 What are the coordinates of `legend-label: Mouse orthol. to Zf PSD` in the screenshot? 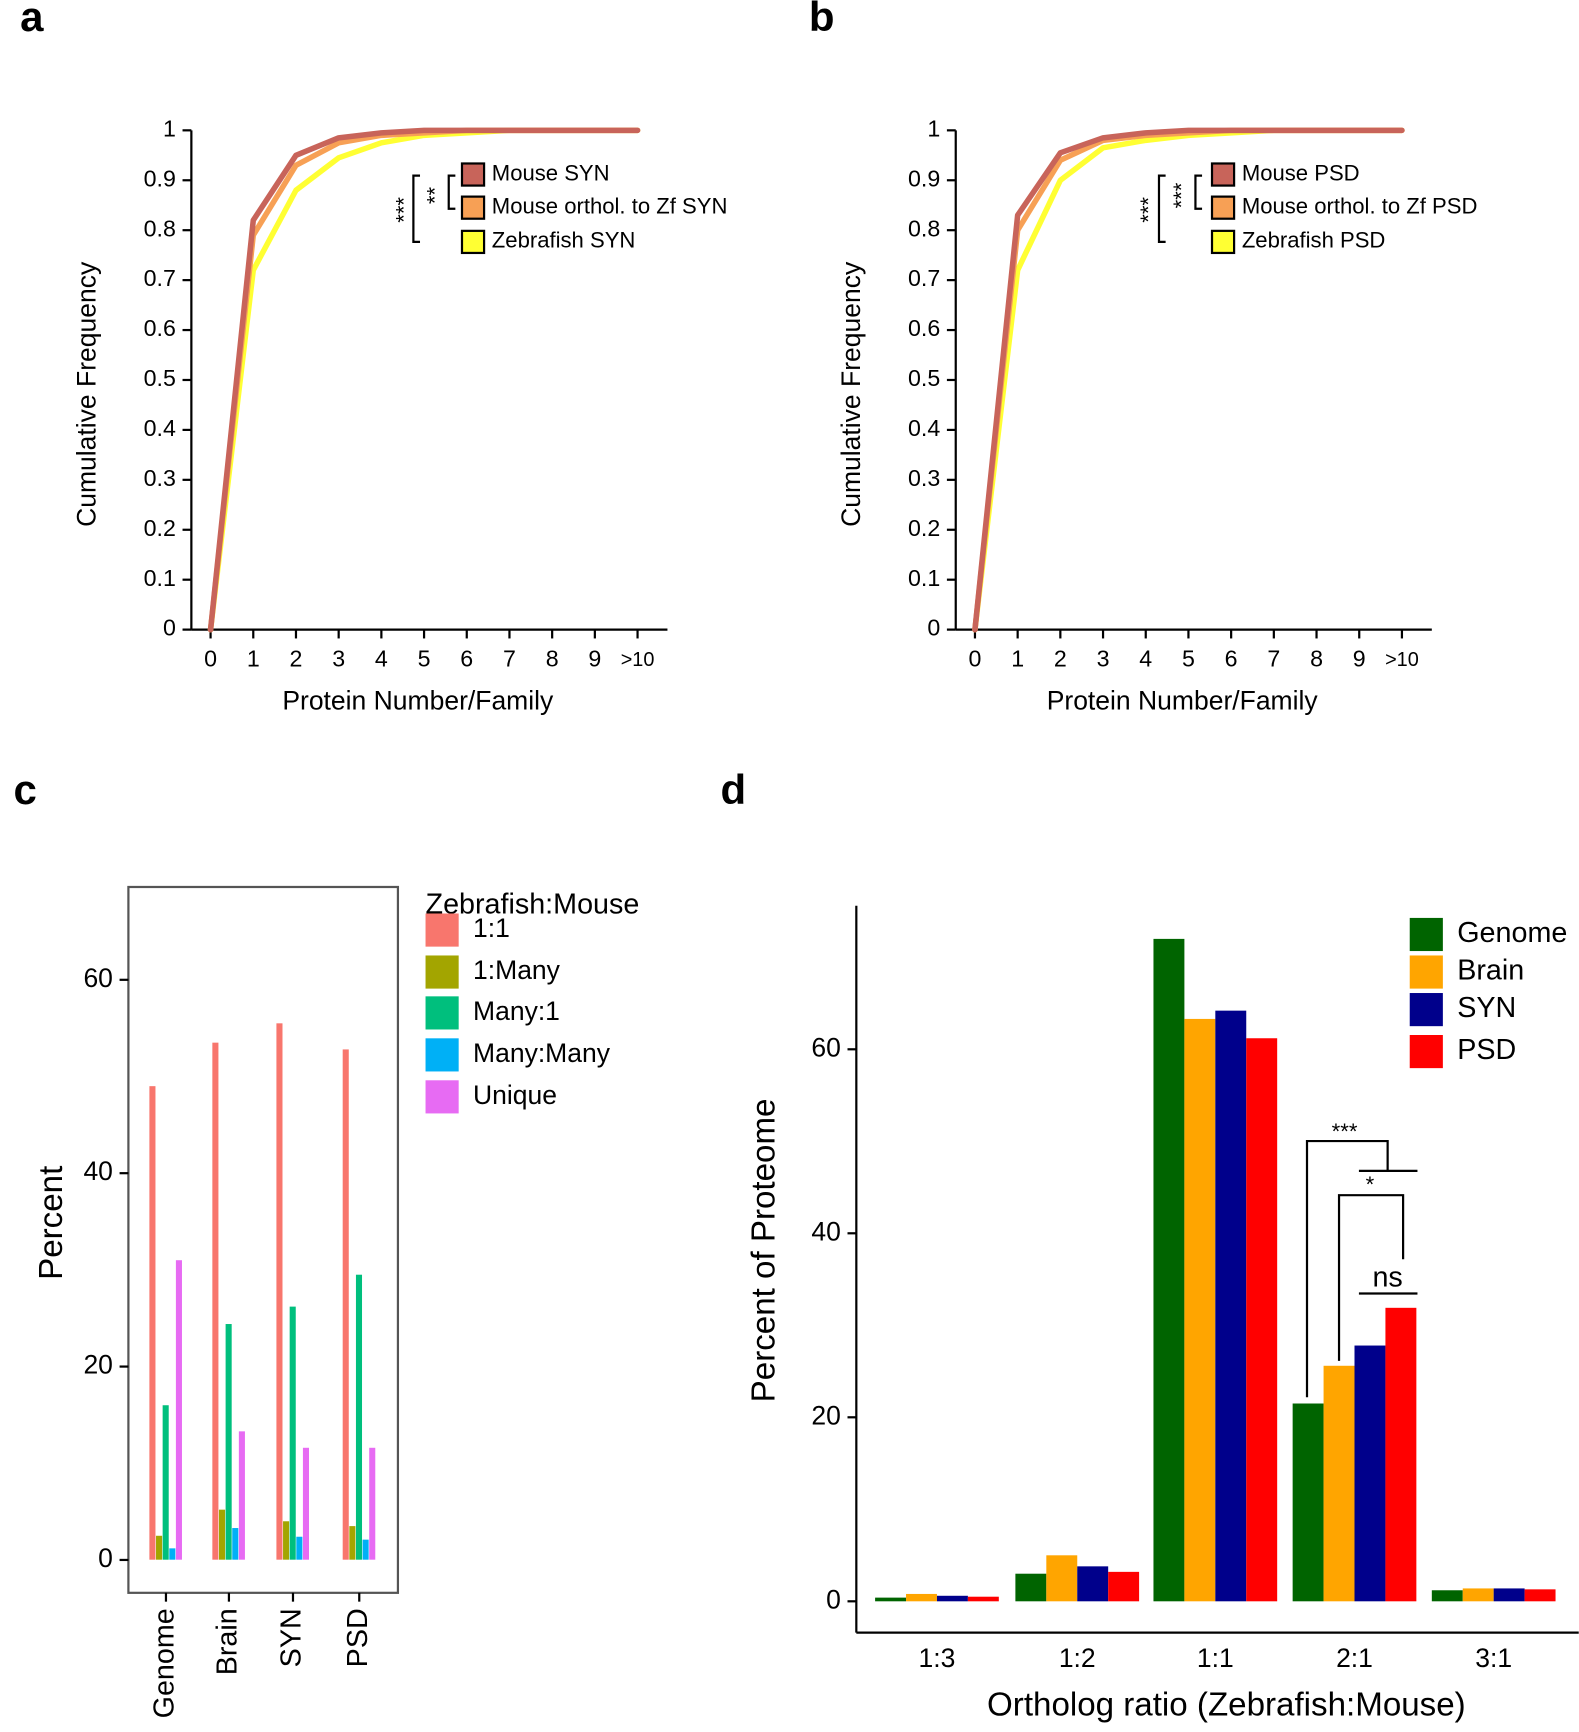 It's located at (1360, 205).